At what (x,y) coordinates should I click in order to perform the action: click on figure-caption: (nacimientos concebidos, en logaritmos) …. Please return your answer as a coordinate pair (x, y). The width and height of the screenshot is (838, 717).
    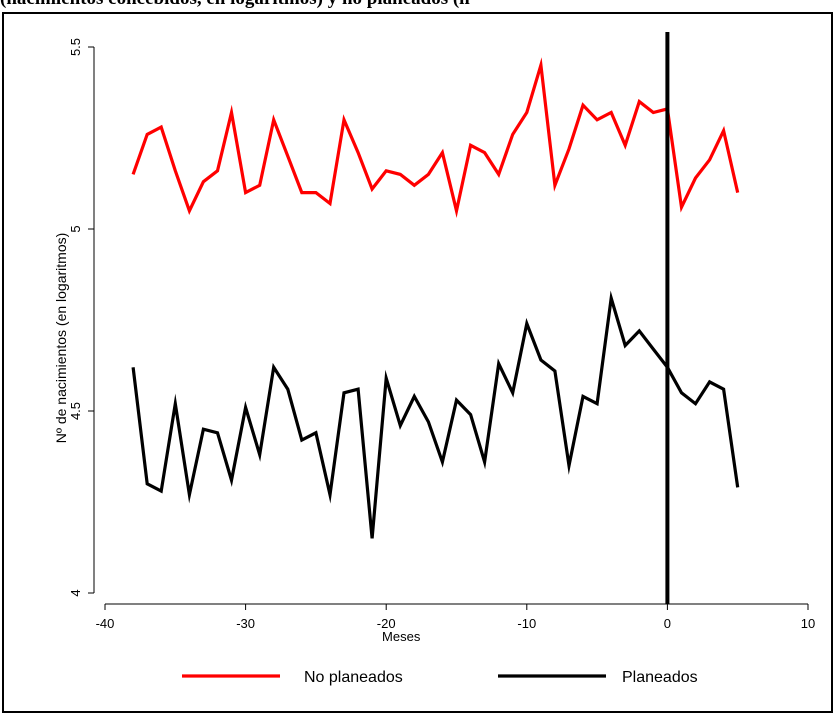
    Looking at the image, I should click on (419, 6).